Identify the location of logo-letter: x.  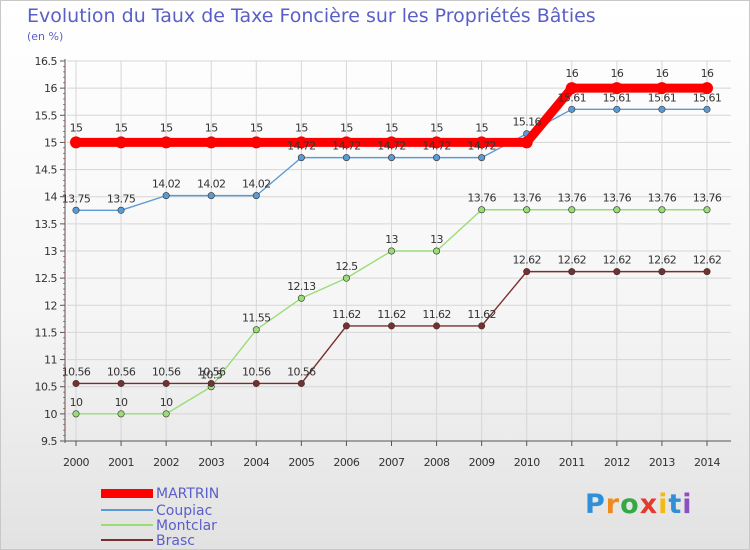
(649, 504).